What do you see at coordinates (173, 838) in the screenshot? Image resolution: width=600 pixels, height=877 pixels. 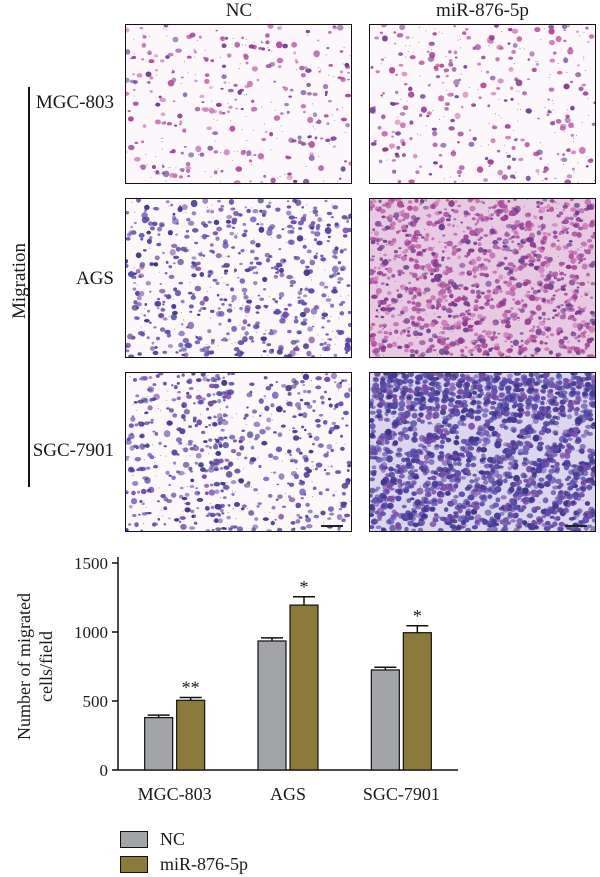 I see `legend-label-nc: NC` at bounding box center [173, 838].